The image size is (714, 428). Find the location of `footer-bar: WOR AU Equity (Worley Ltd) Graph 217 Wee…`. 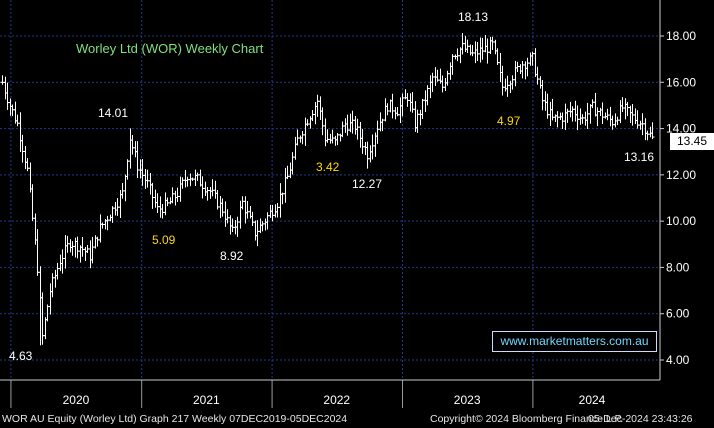

footer-bar: WOR AU Equity (Worley Ltd) Graph 217 Wee… is located at coordinates (357, 420).